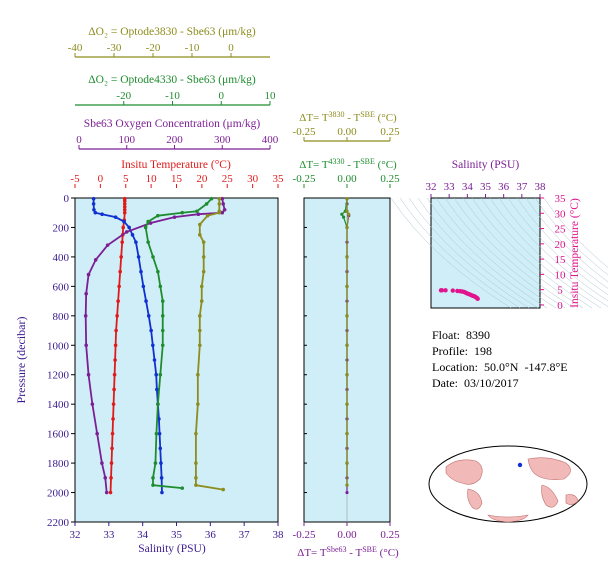 The width and height of the screenshot is (608, 579). I want to click on ts-y-tick-label: 0, so click(560, 306).